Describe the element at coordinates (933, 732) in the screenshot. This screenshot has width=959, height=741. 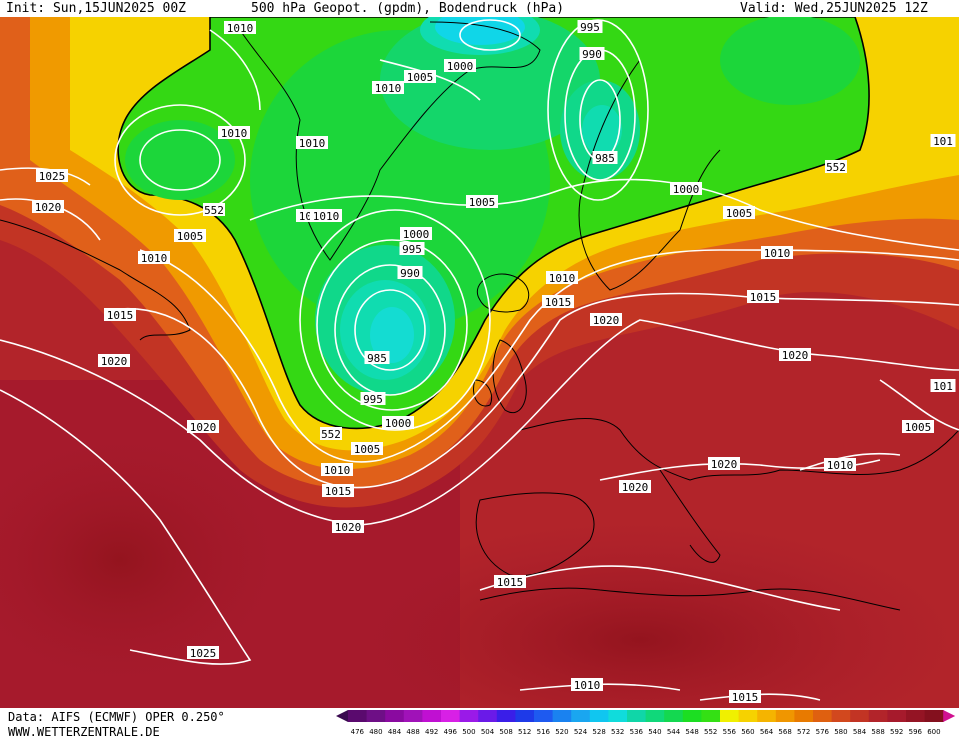
I see `colorbar-tick-label: 600` at that location.